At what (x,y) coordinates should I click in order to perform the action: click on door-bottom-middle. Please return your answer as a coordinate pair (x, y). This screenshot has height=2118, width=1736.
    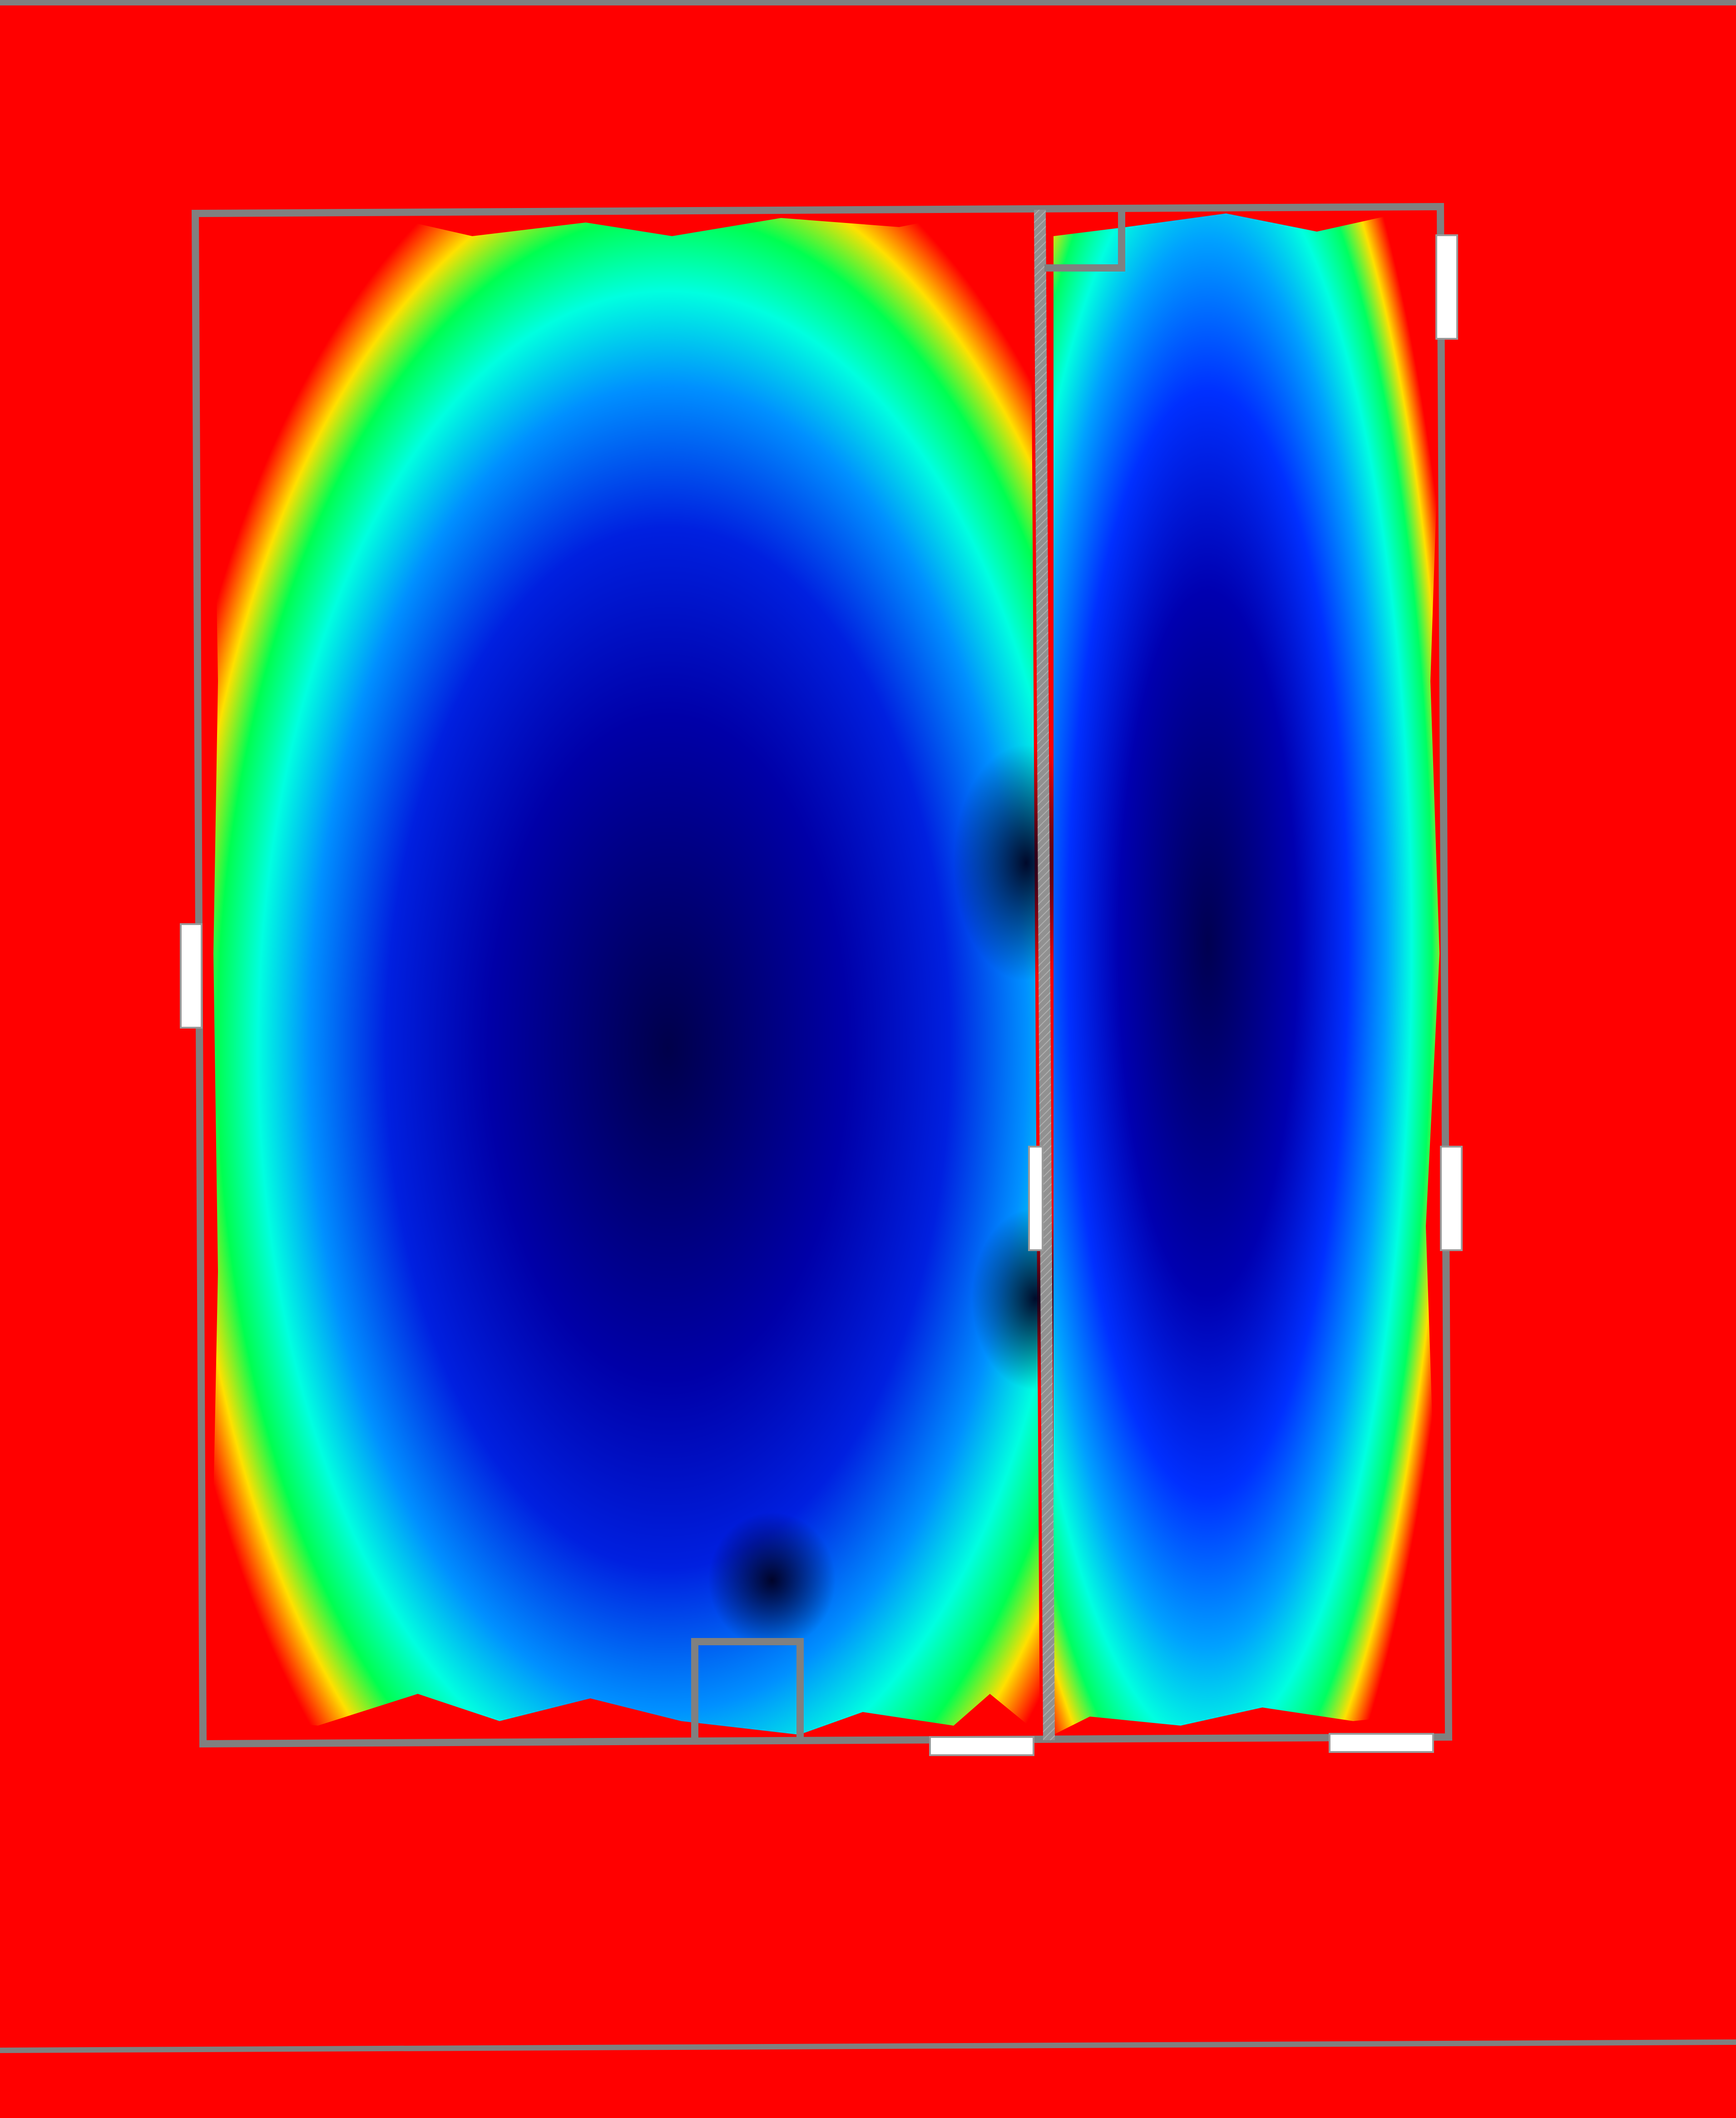
    Looking at the image, I should click on (981, 1746).